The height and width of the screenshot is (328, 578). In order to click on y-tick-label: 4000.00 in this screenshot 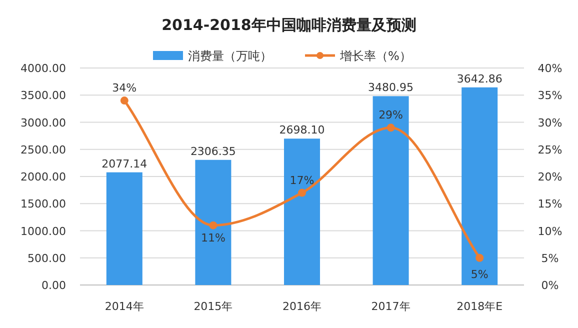, I will do `click(43, 68)`.